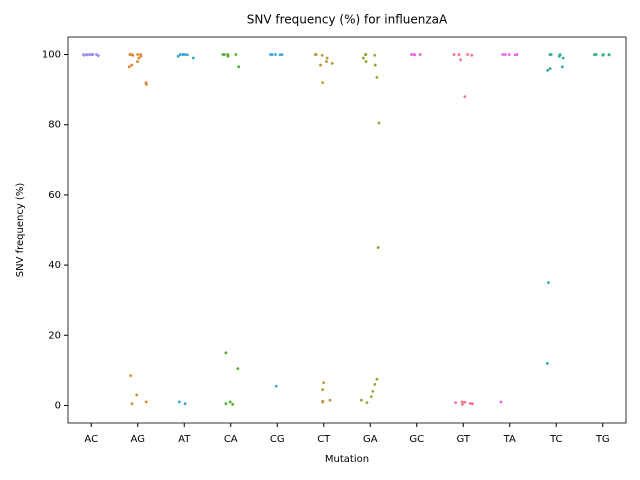 This screenshot has width=640, height=480. What do you see at coordinates (416, 439) in the screenshot?
I see `x-tick-label: GC` at bounding box center [416, 439].